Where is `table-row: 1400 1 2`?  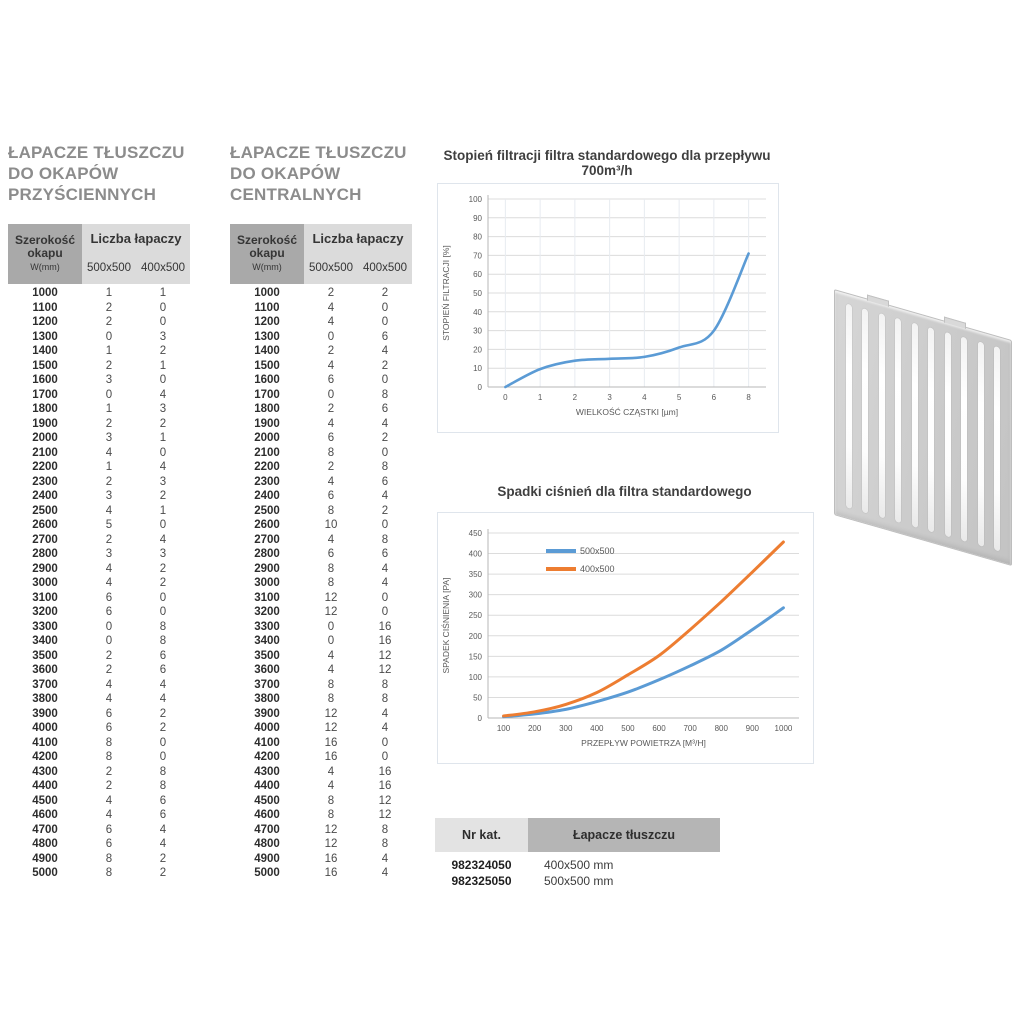 table-row: 1400 1 2 is located at coordinates (99, 351).